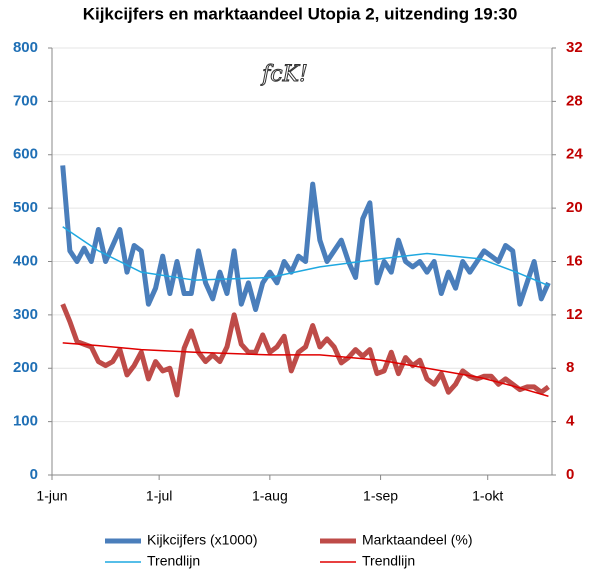  I want to click on legend-label: Kijkcijfers (x1000), so click(202, 540).